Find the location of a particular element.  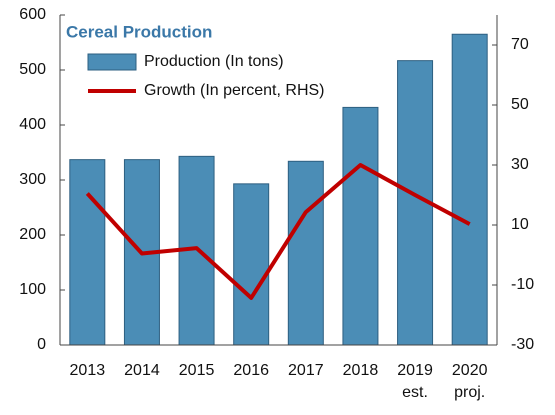

chart-title: Cereal Production is located at coordinates (139, 31).